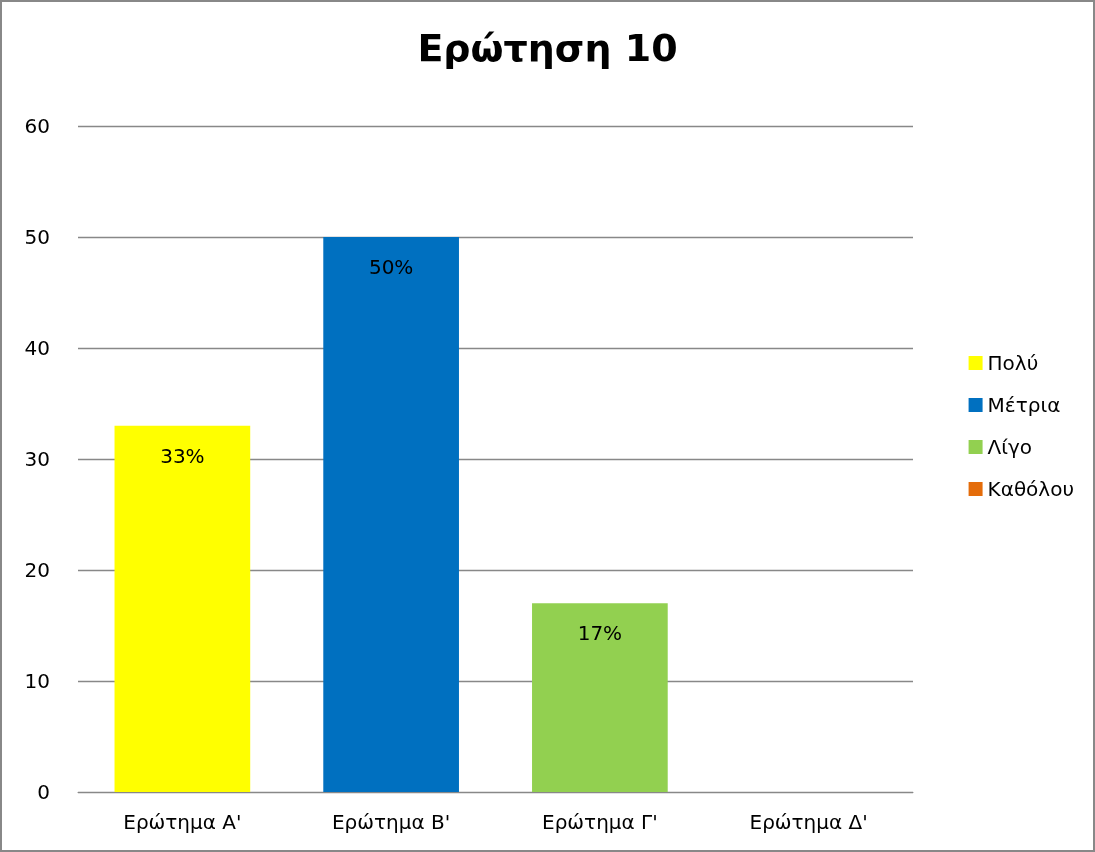 This screenshot has width=1095, height=852. What do you see at coordinates (37, 237) in the screenshot?
I see `y-tick-label: 50` at bounding box center [37, 237].